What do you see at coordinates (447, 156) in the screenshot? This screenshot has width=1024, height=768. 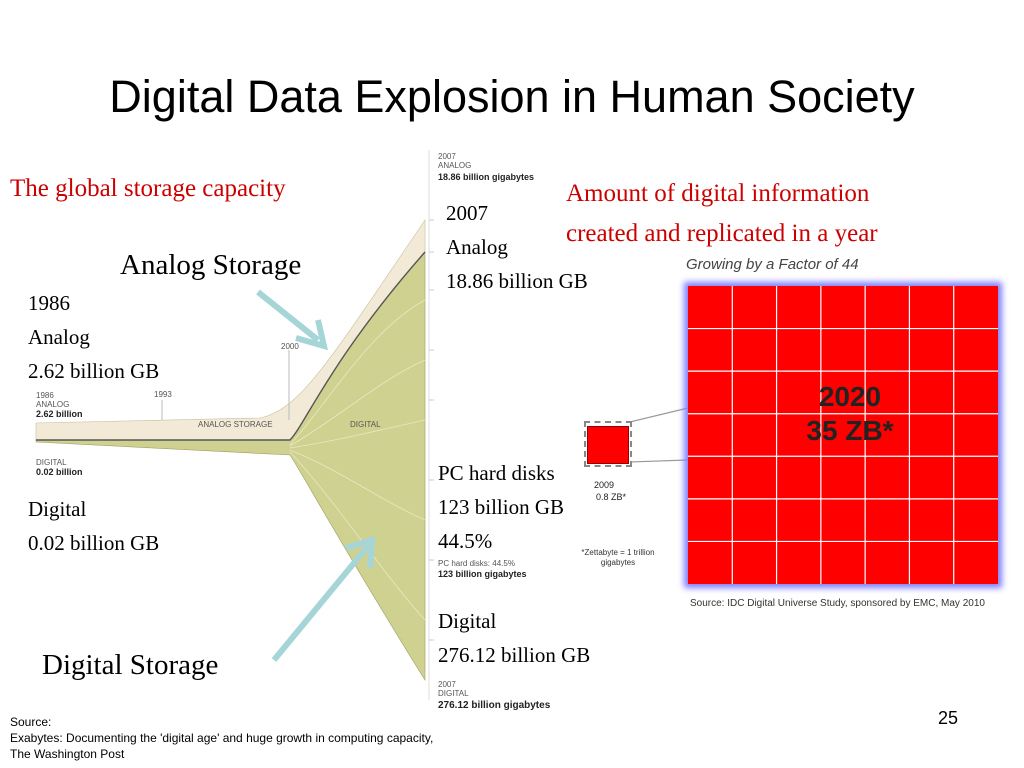 I see `chart-top-year: 2007` at bounding box center [447, 156].